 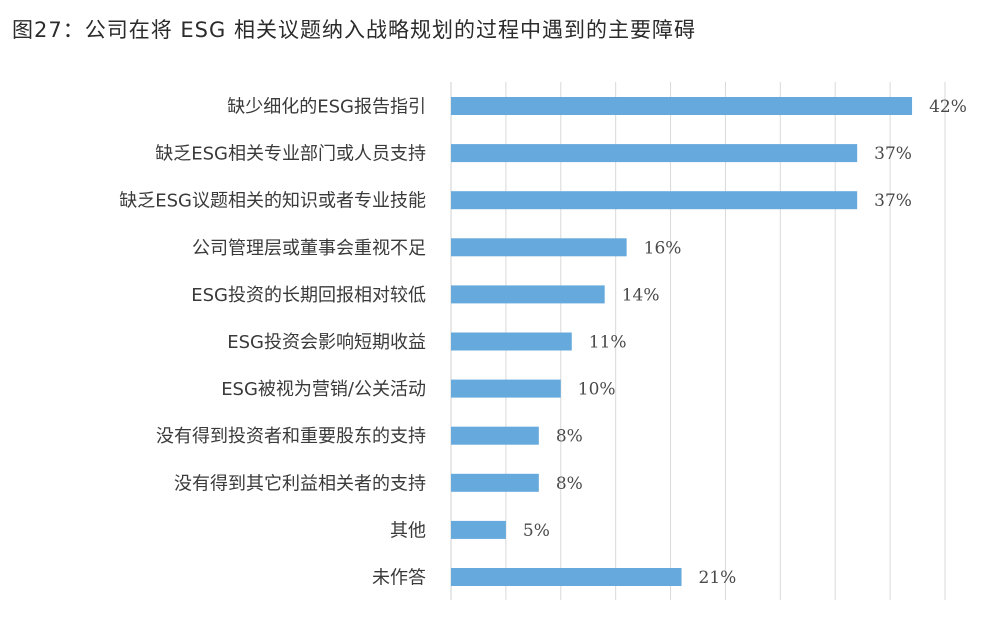 I want to click on category-label: 缺乏ESG议题相关的知识或者专业技能, so click(x=272, y=201).